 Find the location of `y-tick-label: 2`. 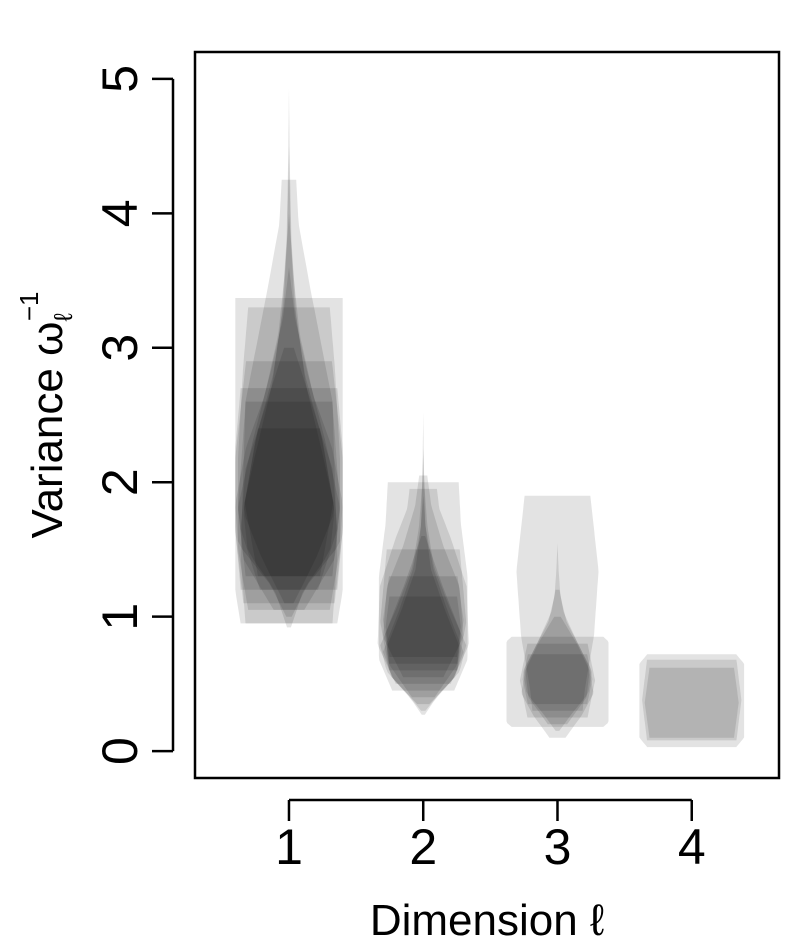

y-tick-label: 2 is located at coordinates (120, 482).